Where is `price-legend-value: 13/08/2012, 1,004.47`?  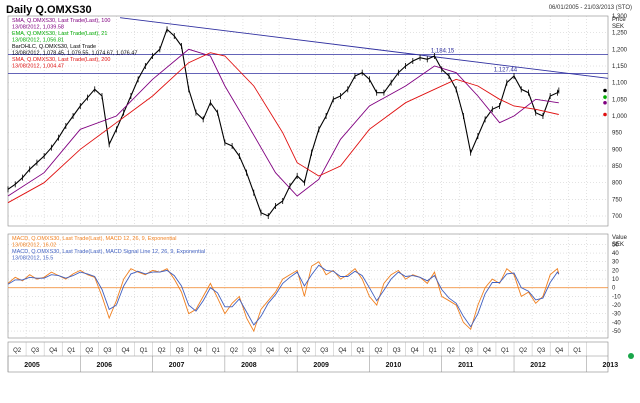
price-legend-value: 13/08/2012, 1,004.47 is located at coordinates (38, 67).